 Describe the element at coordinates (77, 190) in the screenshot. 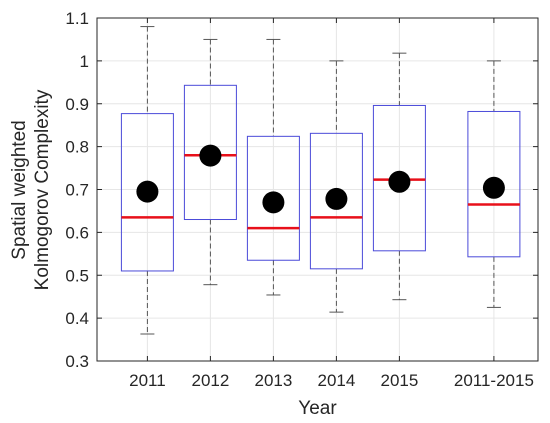

I see `y-tick-label: 0.7` at that location.